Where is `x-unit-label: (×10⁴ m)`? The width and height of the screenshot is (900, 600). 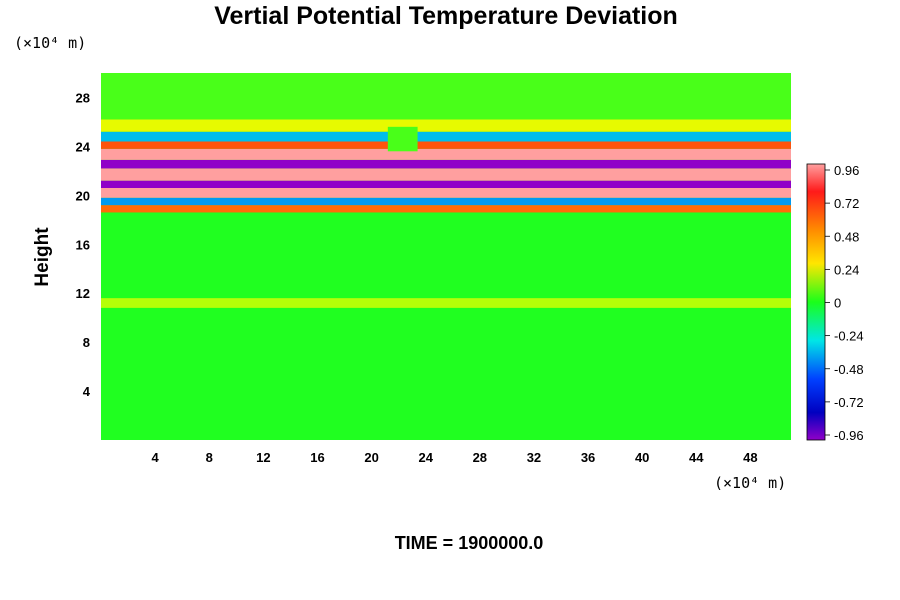 x-unit-label: (×10⁴ m) is located at coordinates (750, 483).